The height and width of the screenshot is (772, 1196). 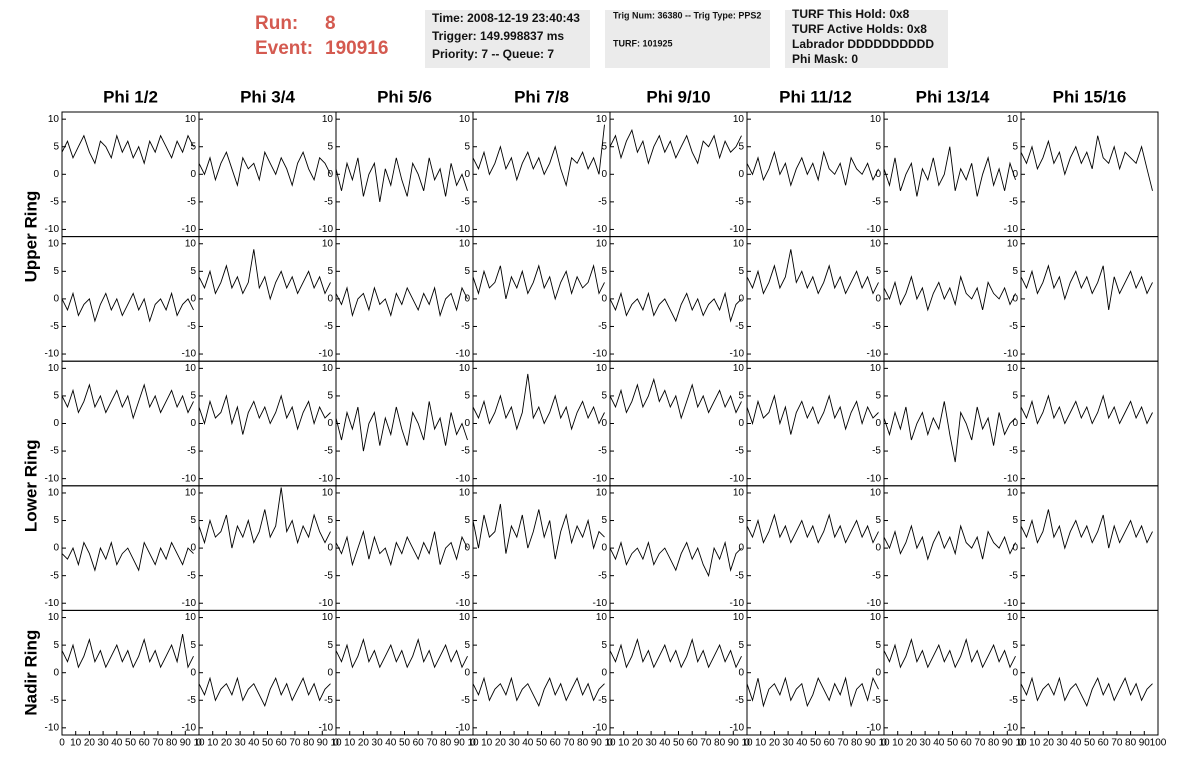 What do you see at coordinates (507, 39) in the screenshot?
I see `info-box` at bounding box center [507, 39].